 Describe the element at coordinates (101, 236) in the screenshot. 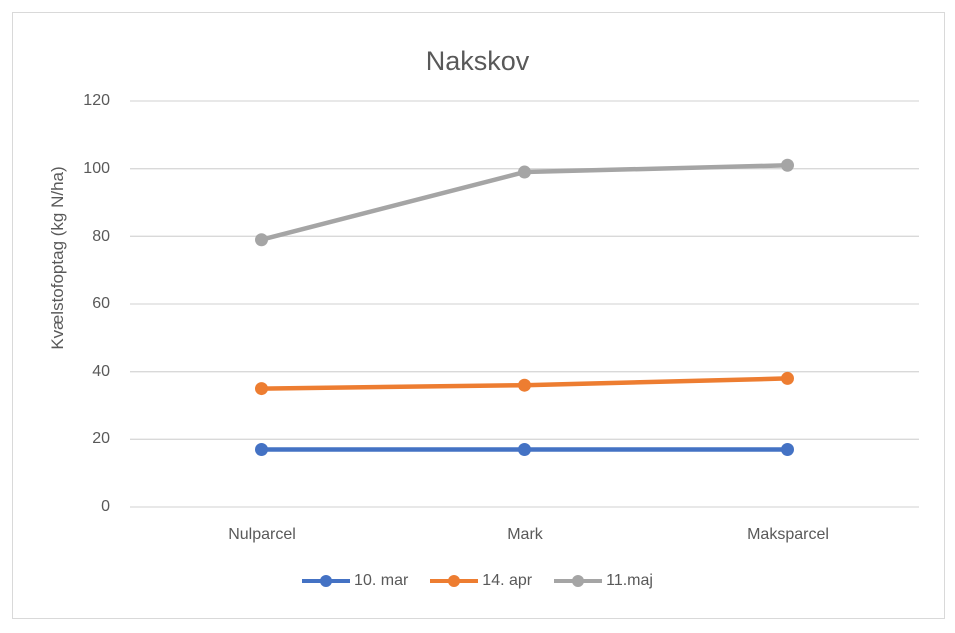

I see `y-tick: 80` at that location.